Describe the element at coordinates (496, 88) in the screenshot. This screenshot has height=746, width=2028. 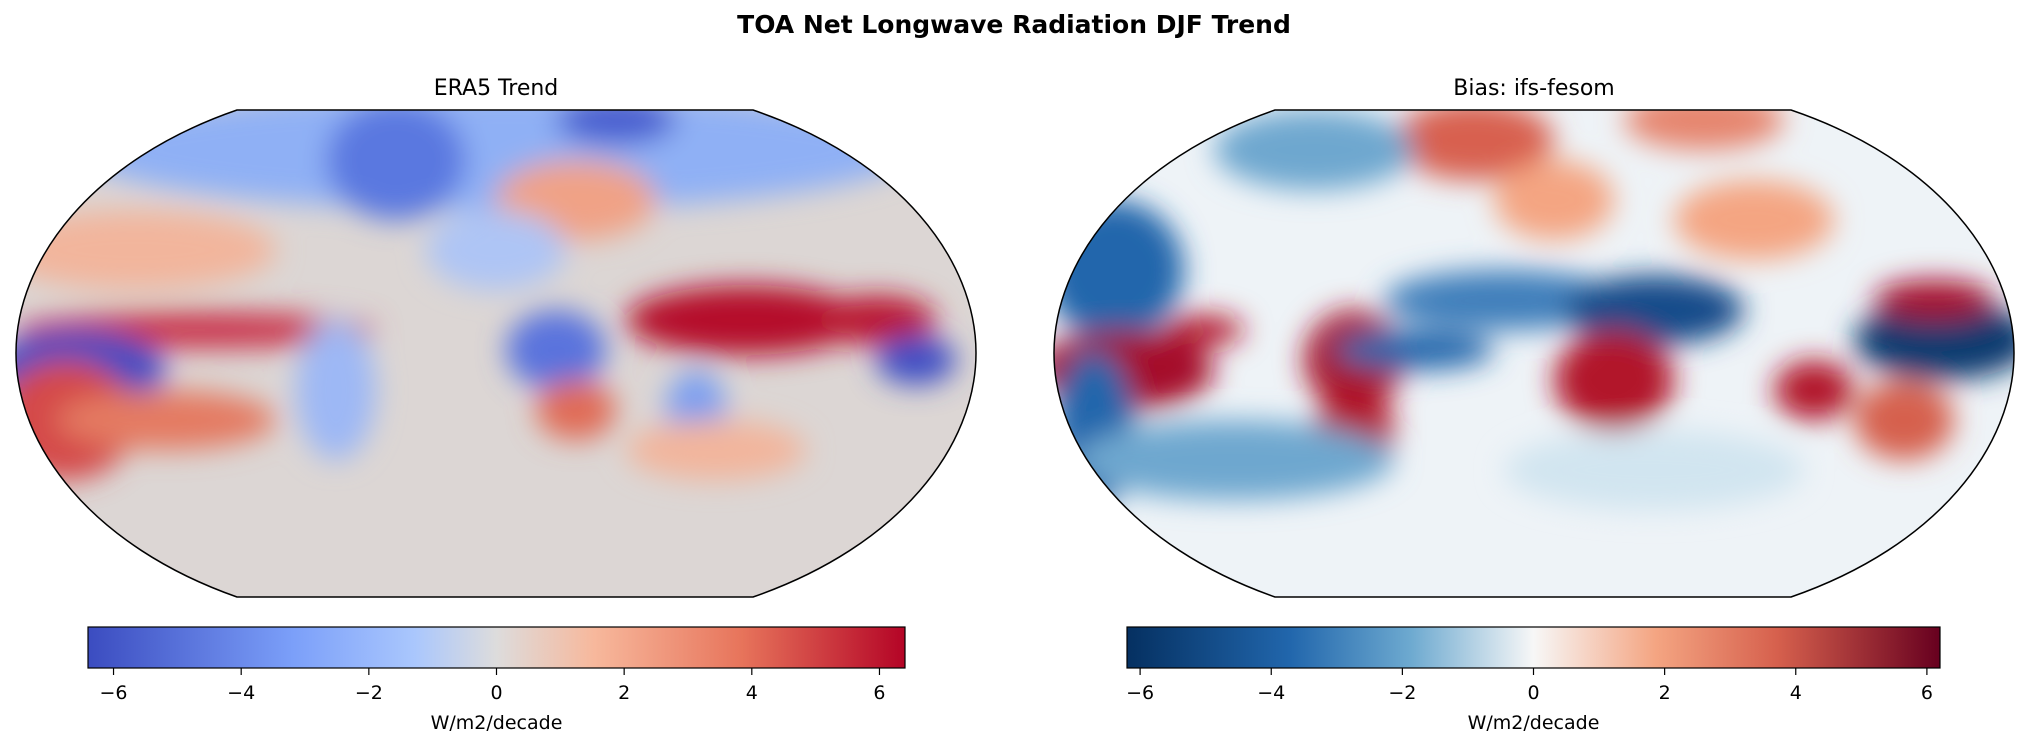
I see `left-panel-title: ERA5 Trend` at that location.